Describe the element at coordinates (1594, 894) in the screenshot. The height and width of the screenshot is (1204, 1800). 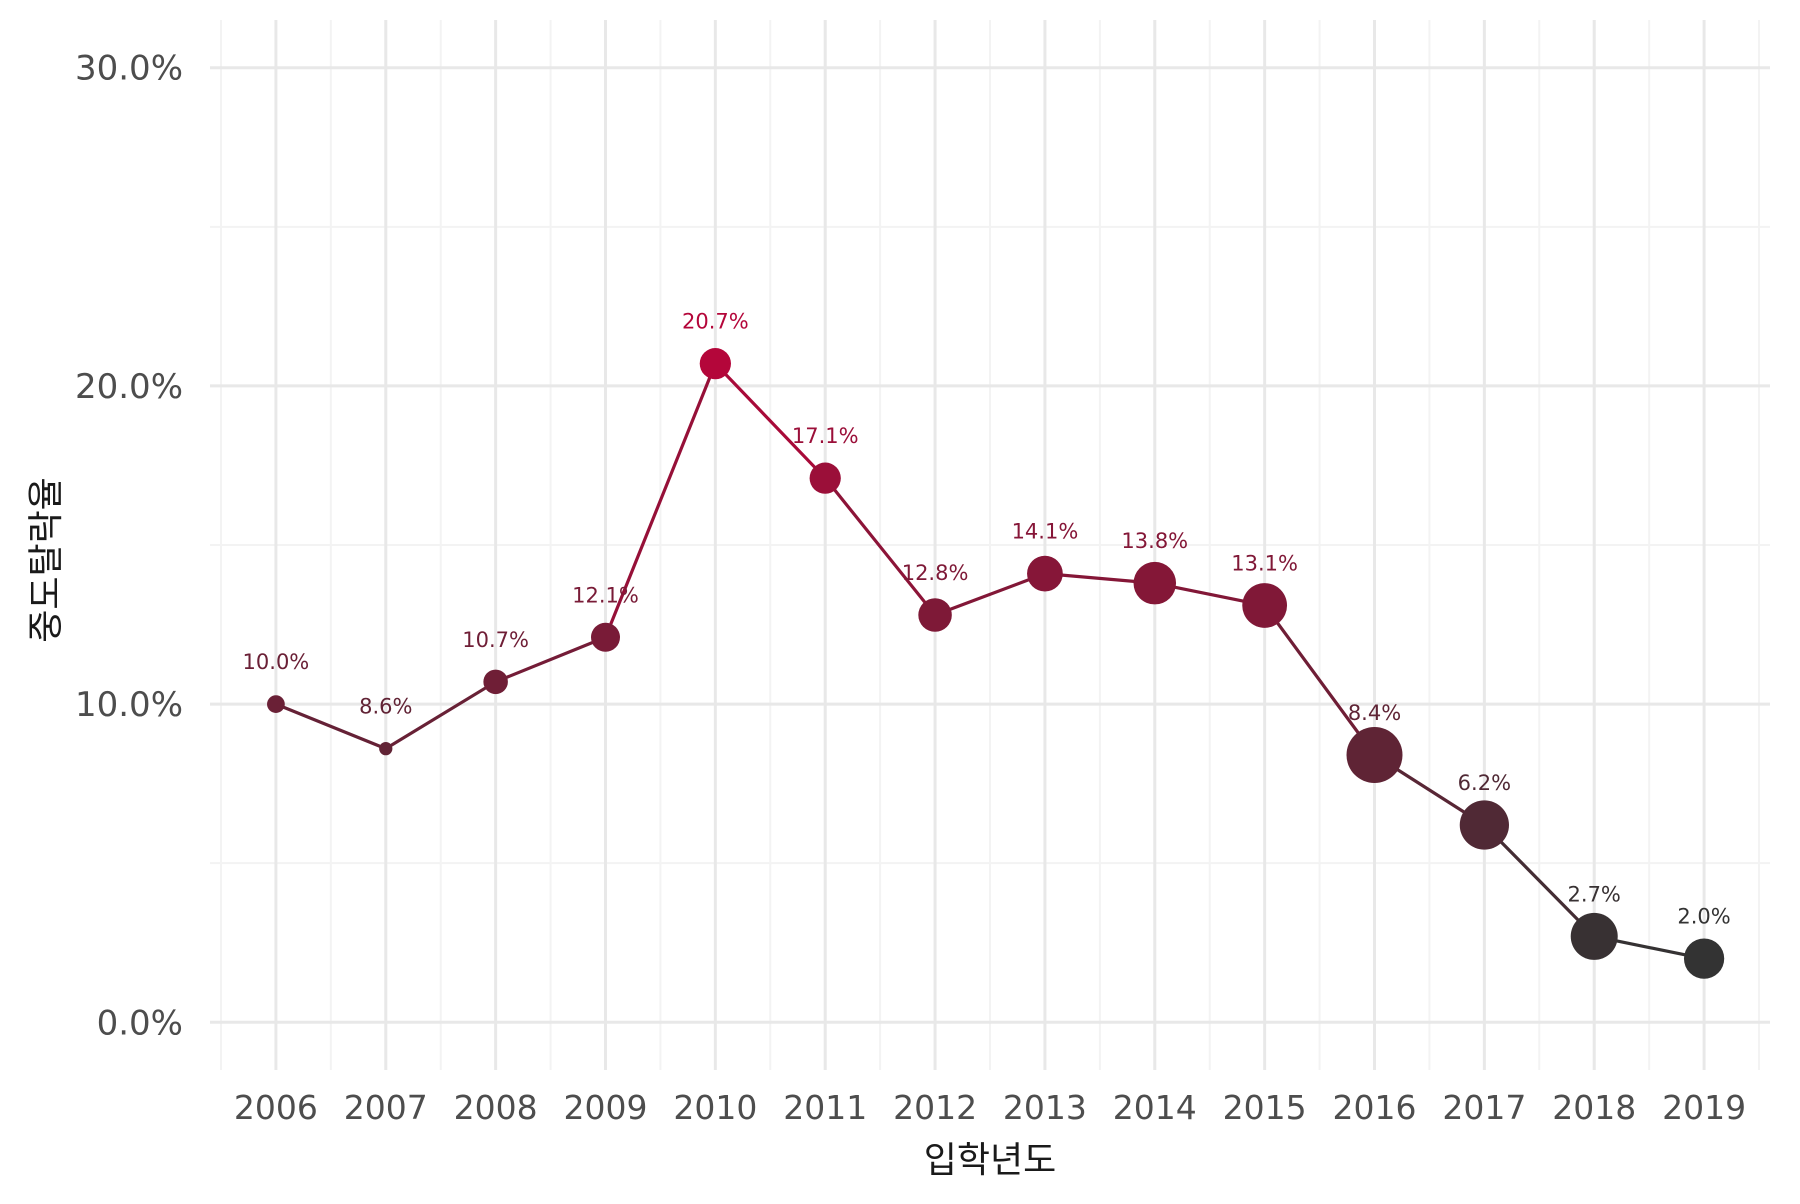
I see `data-label: 2.7%` at that location.